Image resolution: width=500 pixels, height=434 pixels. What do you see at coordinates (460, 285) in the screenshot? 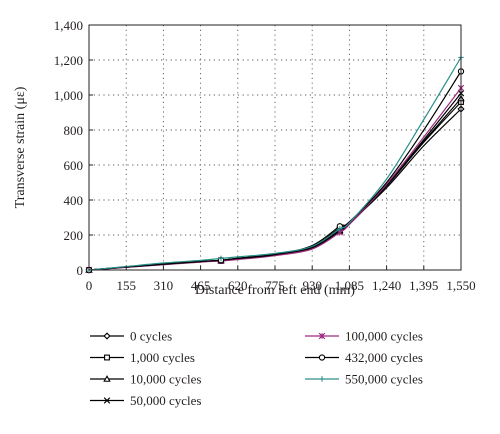
I see `x-tick-label: 1,550` at bounding box center [460, 285].